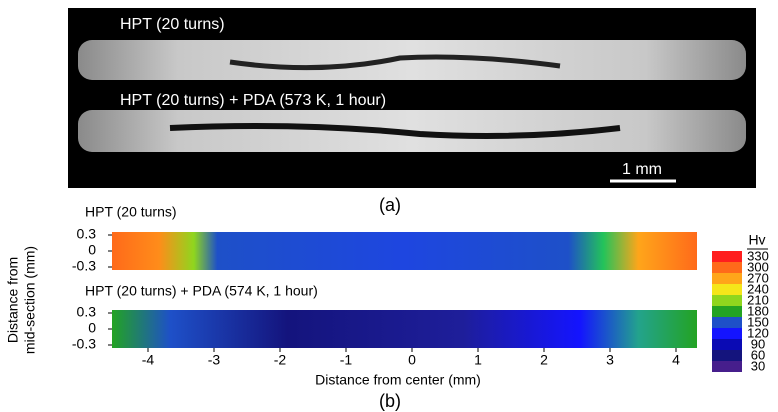 The width and height of the screenshot is (778, 412). Describe the element at coordinates (758, 321) in the screenshot. I see `colorbar-label: 150` at that location.